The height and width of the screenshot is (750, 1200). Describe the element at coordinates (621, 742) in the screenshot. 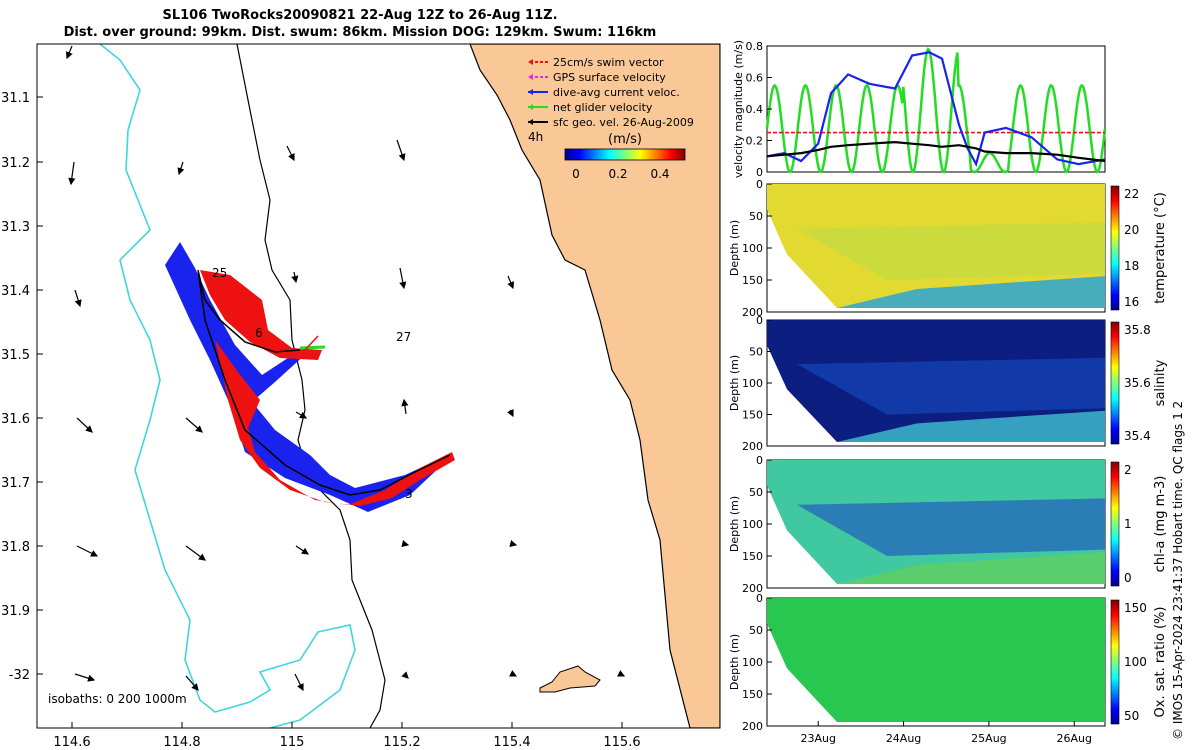

I see `map-xtick-label: 115.6` at that location.